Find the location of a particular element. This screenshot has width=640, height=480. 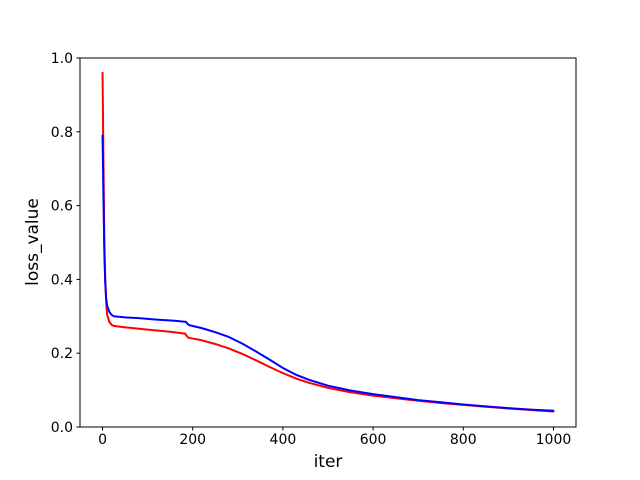

y-axis-label: loss_value is located at coordinates (33, 242).